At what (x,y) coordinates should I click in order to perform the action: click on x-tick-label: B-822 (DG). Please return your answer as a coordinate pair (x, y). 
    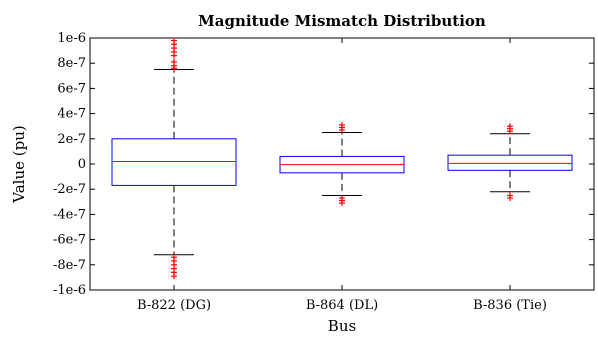
    Looking at the image, I should click on (174, 305).